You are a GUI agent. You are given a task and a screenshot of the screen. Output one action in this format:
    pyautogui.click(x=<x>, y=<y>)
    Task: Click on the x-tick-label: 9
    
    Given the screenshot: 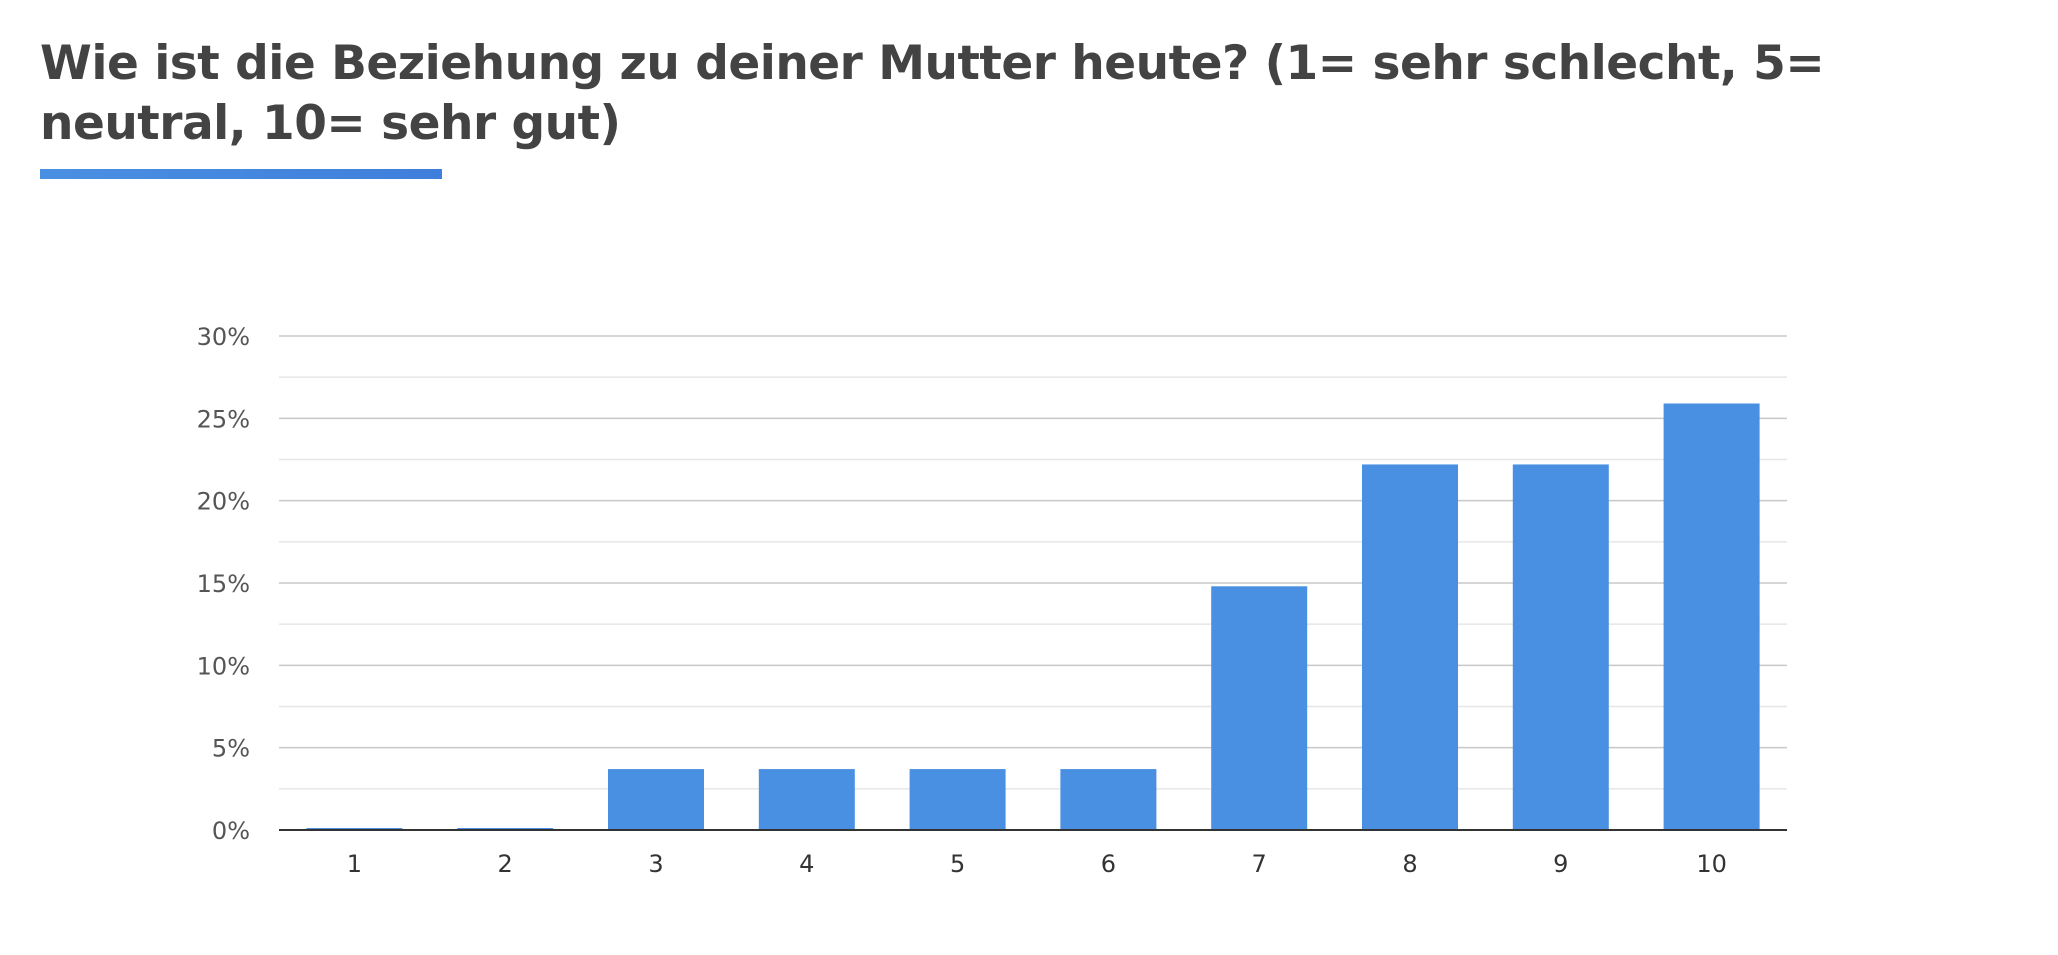 What is the action you would take?
    pyautogui.click(x=1560, y=864)
    